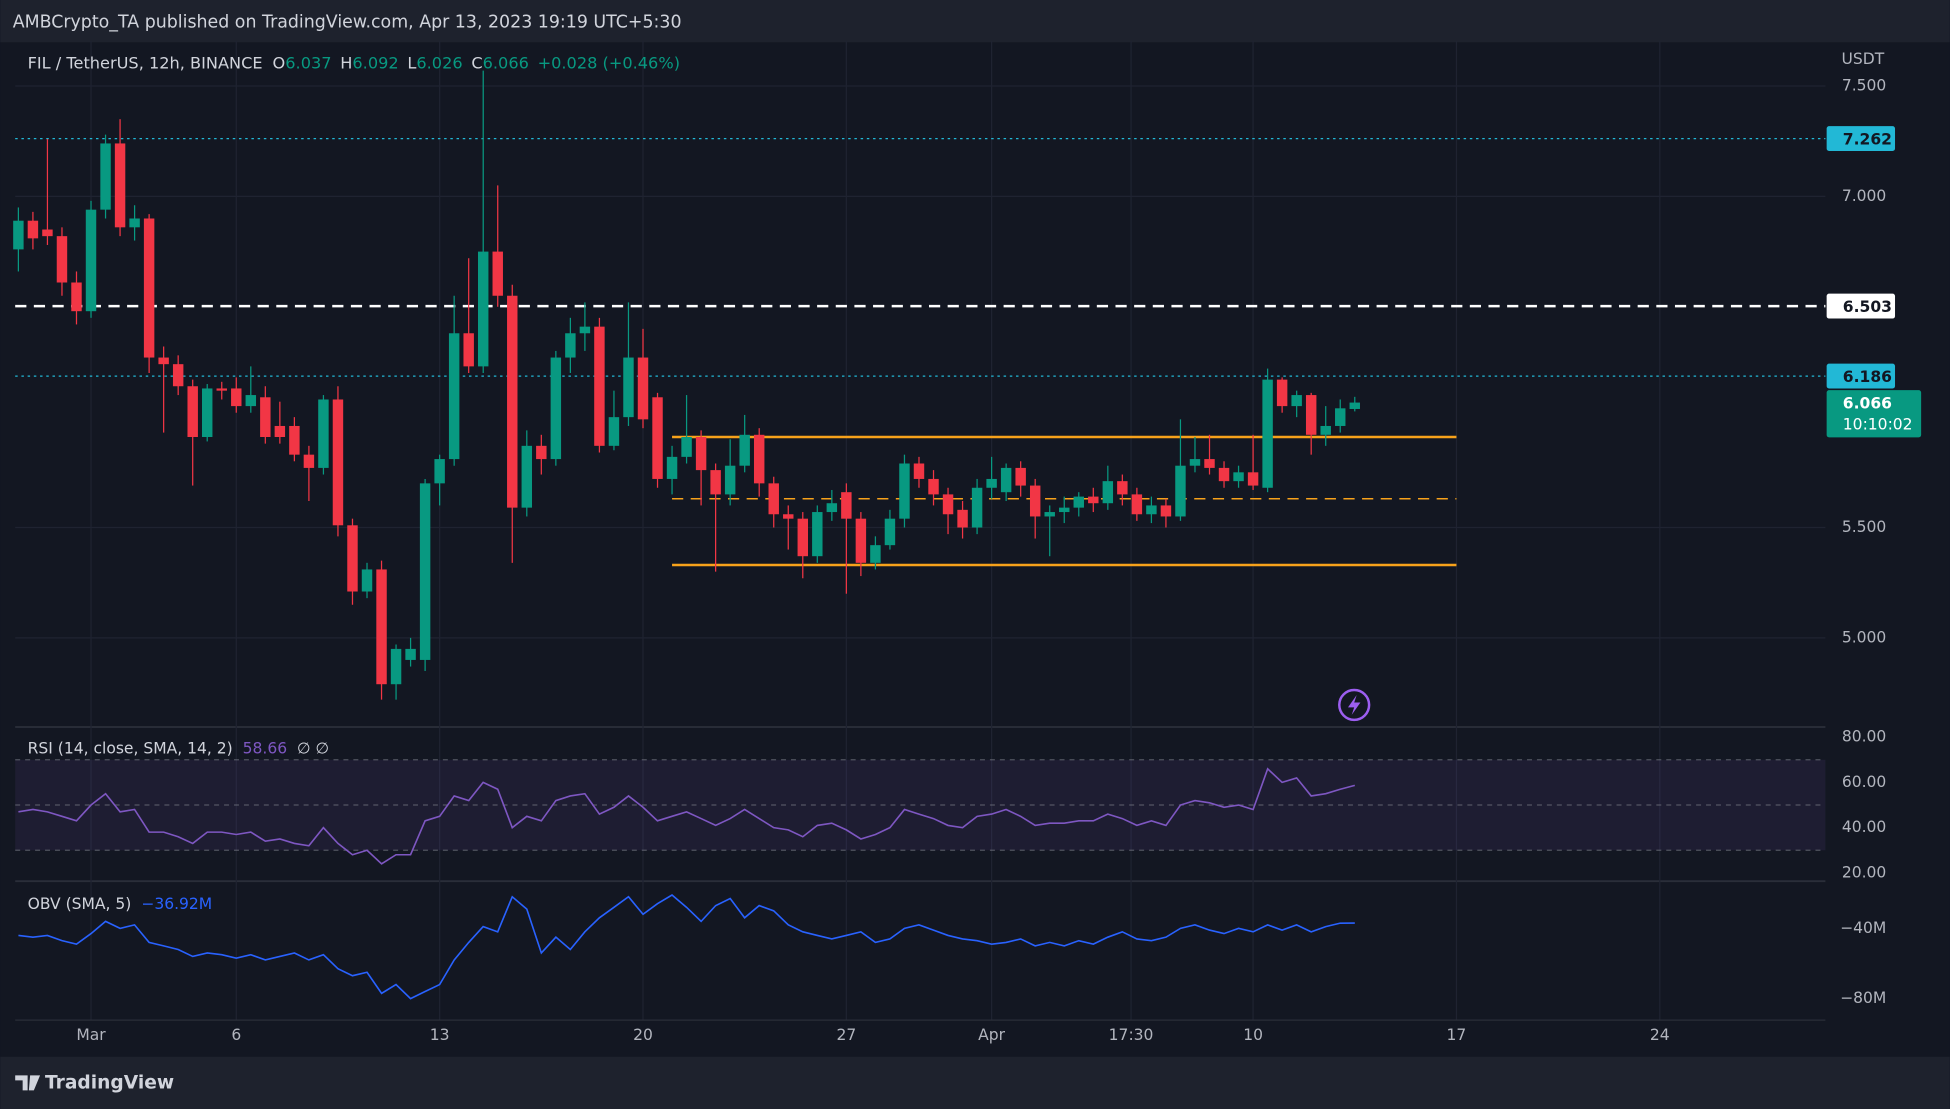  Describe the element at coordinates (1864, 637) in the screenshot. I see `y-tick-label: 5.000` at that location.